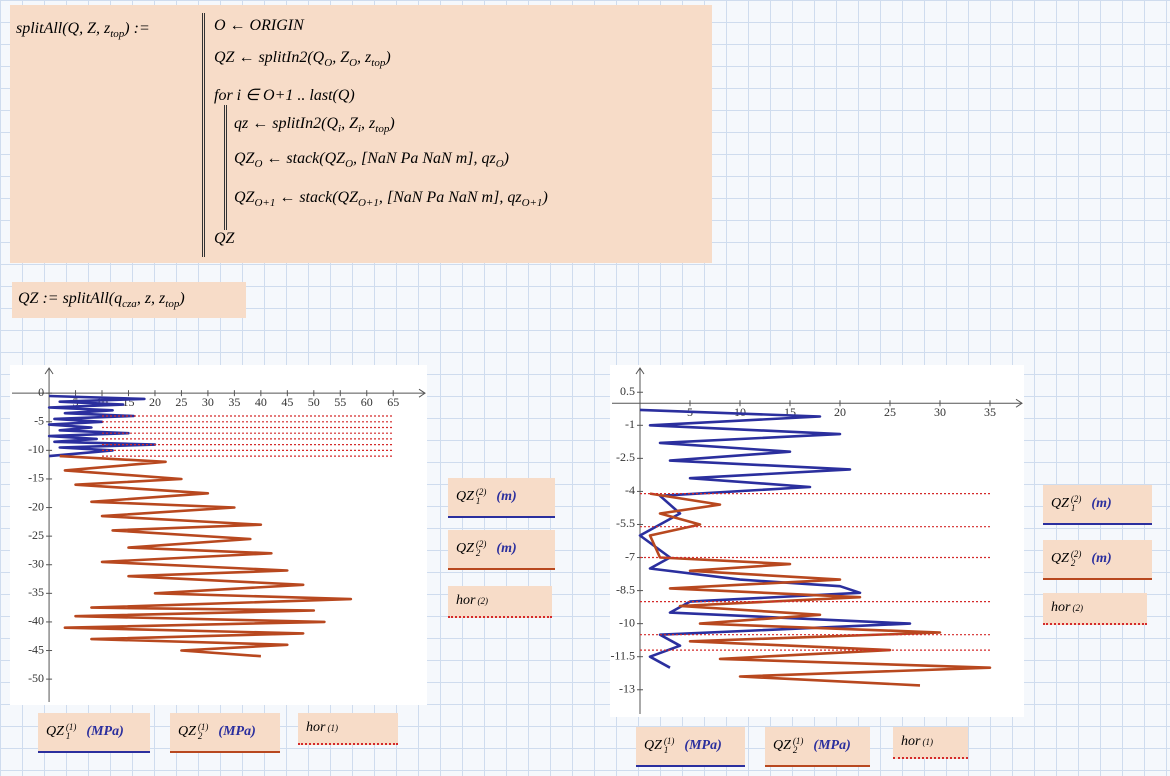  Describe the element at coordinates (41, 392) in the screenshot. I see `y-tick-label: 0` at that location.